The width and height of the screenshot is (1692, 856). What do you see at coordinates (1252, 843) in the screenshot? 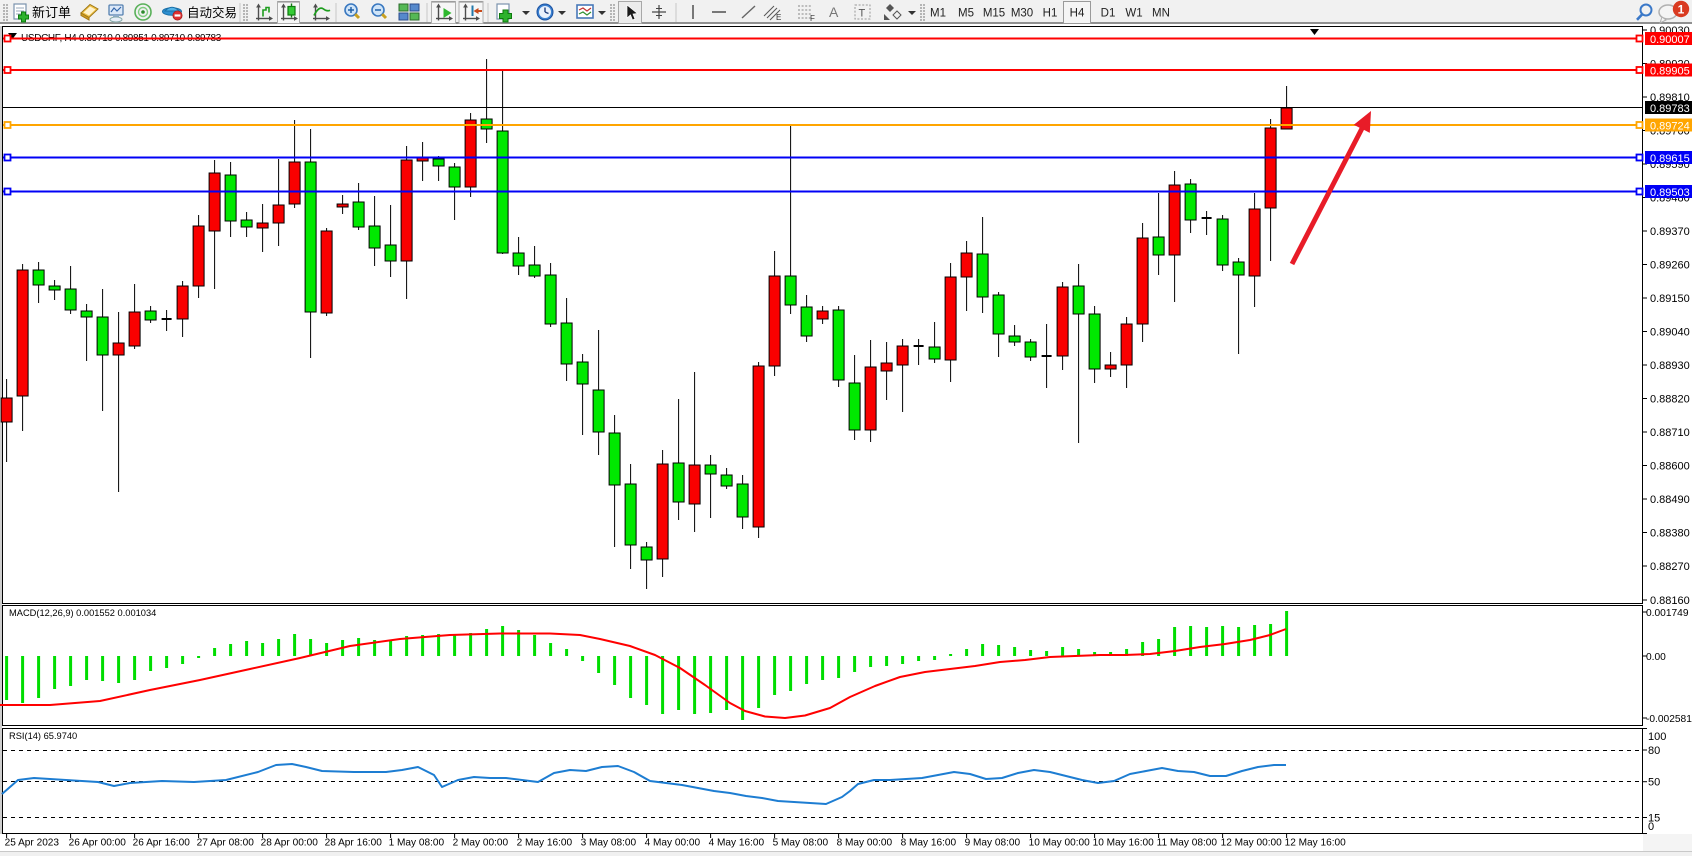
I see `svg-text: 12 May 00:00` at bounding box center [1252, 843].